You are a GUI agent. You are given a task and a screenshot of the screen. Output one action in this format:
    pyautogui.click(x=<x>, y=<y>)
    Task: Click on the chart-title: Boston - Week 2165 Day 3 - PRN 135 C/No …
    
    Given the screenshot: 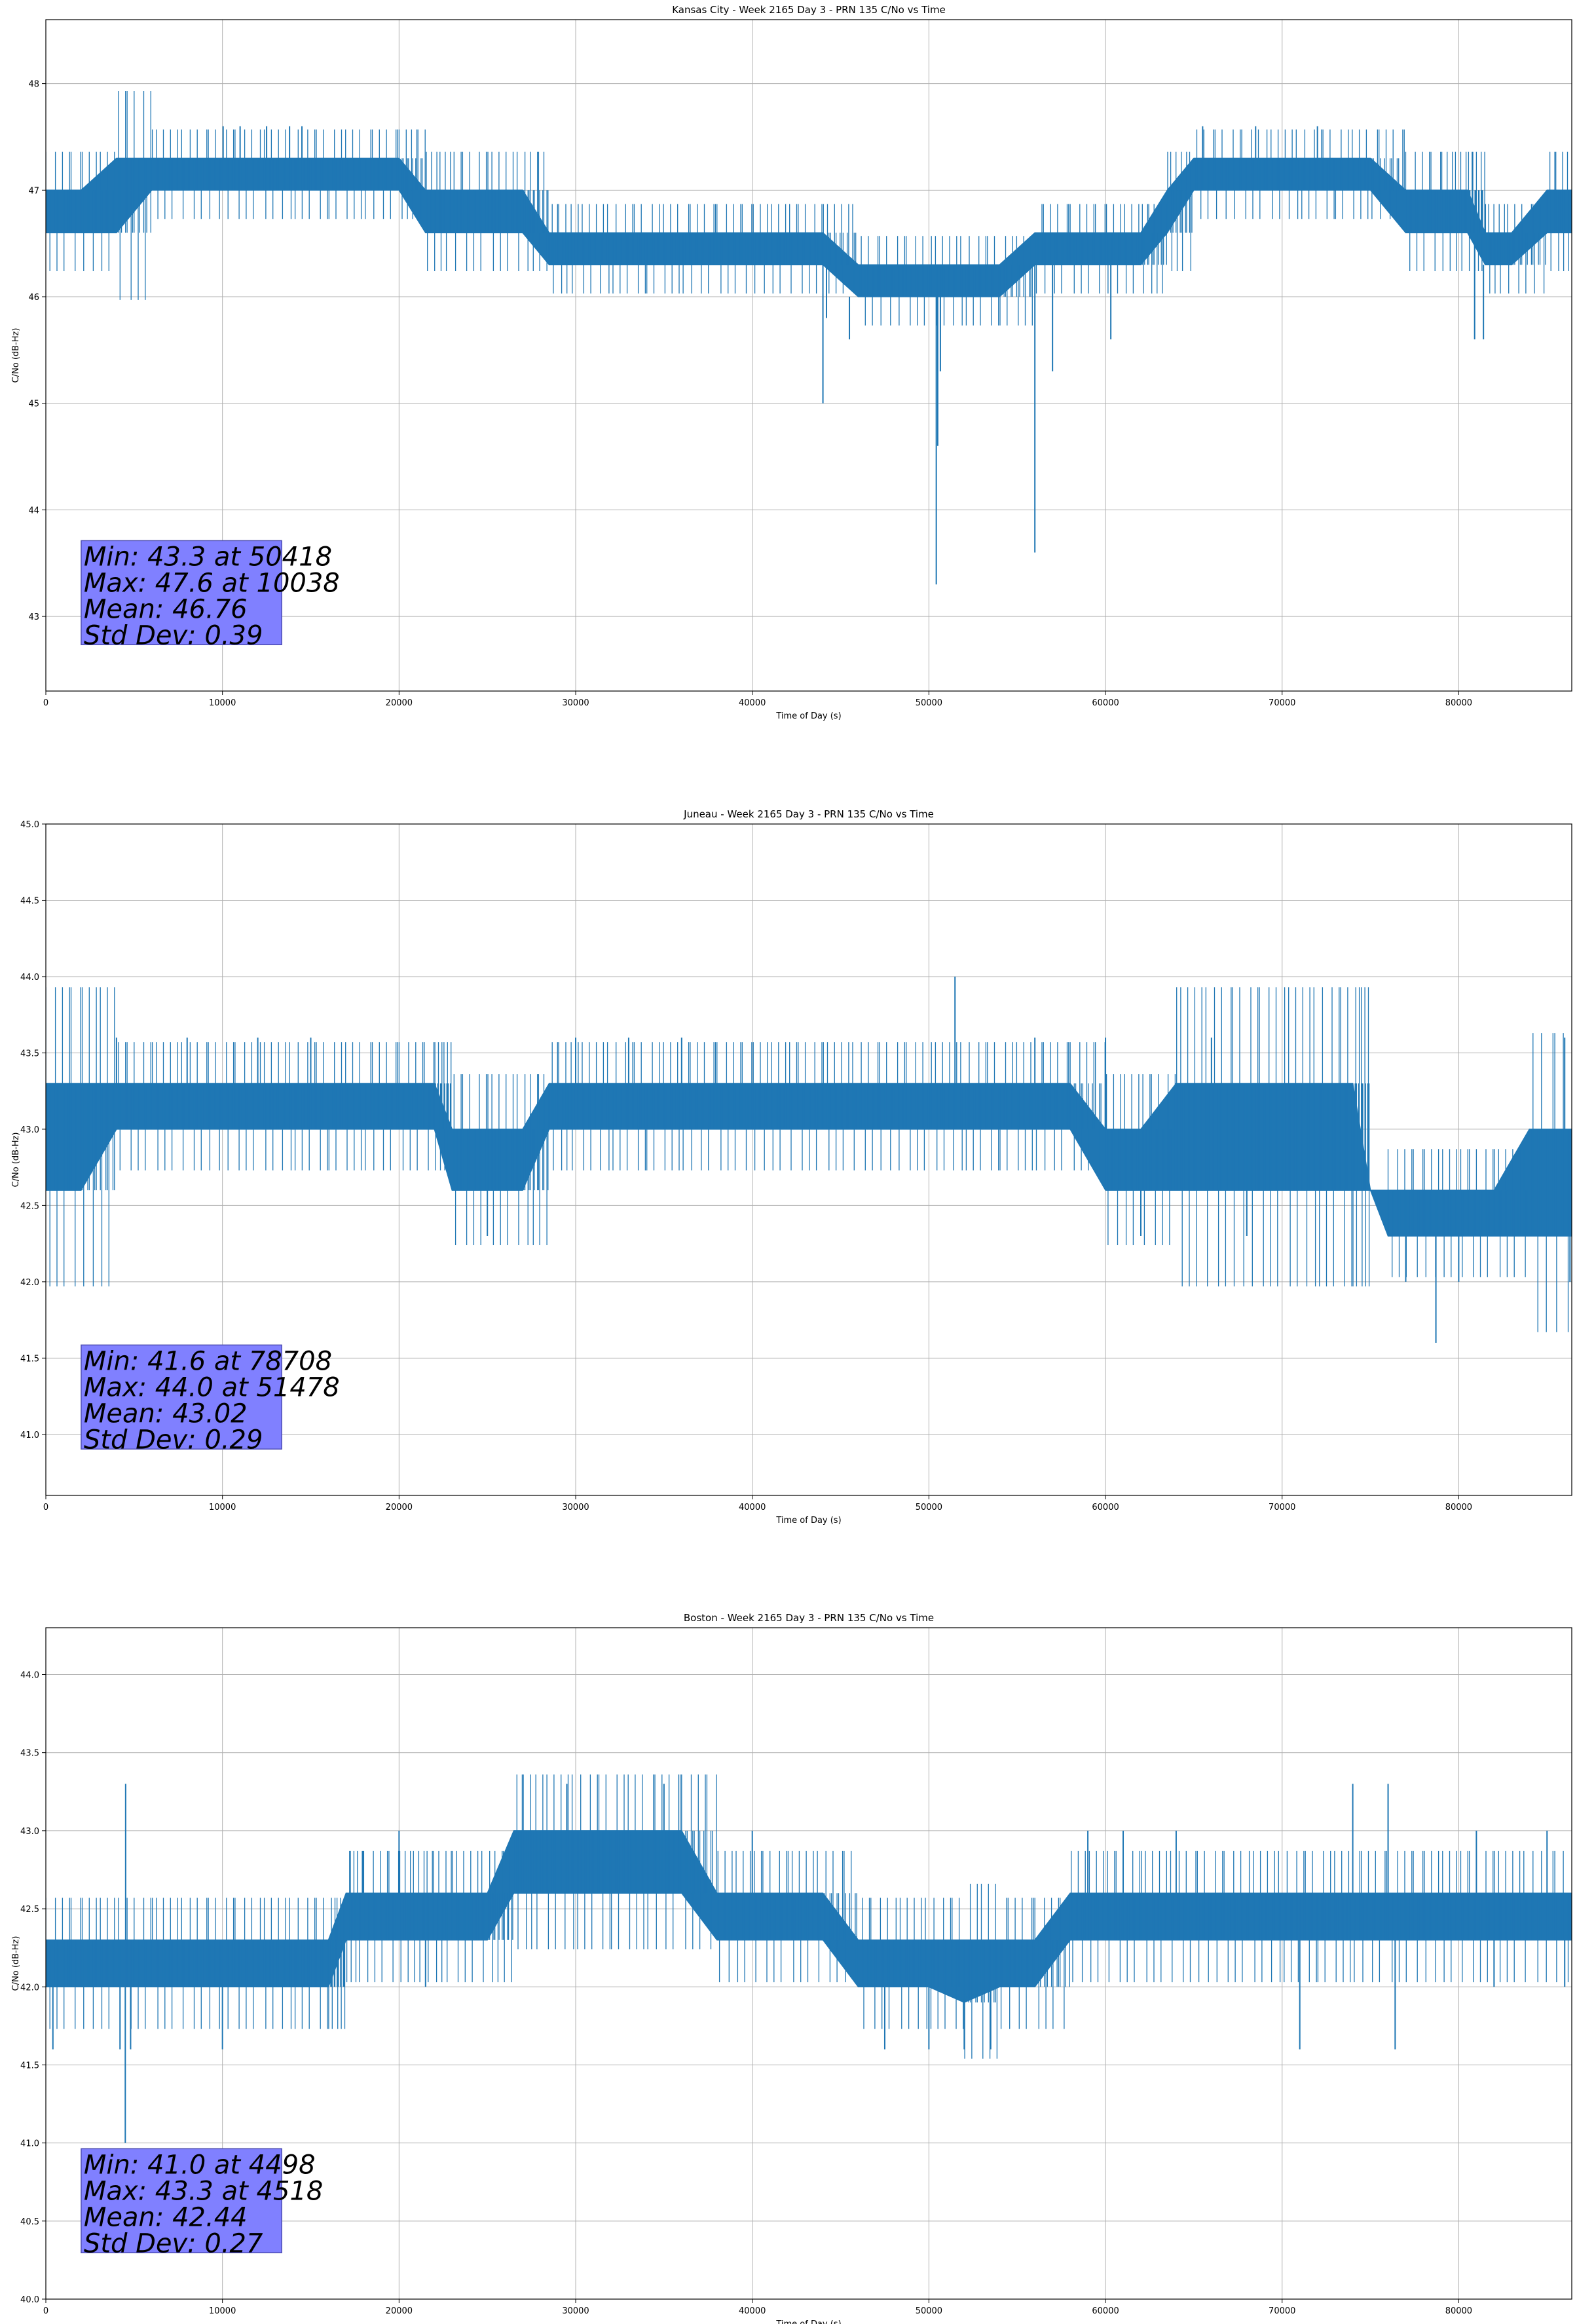 What is the action you would take?
    pyautogui.click(x=809, y=1618)
    